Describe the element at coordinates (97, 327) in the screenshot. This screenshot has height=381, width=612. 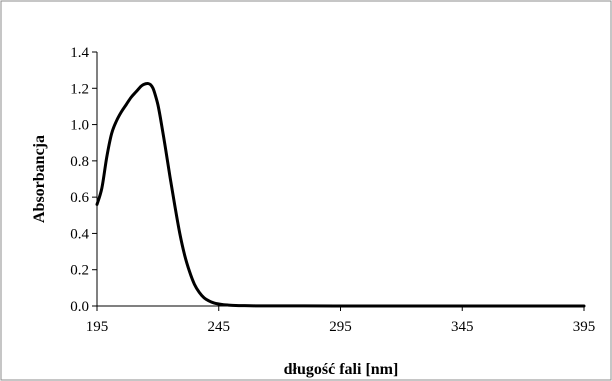
I see `x-tick-label: 195` at that location.